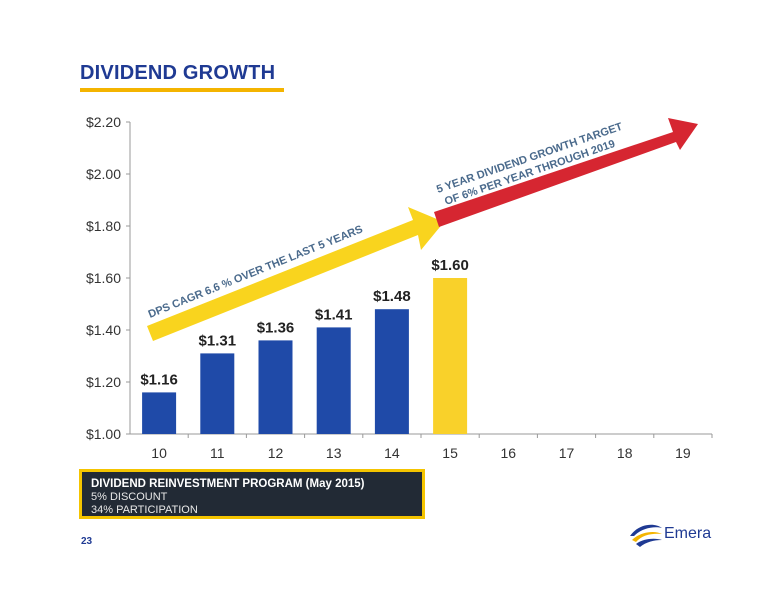 The image size is (776, 600). Describe the element at coordinates (276, 453) in the screenshot. I see `x-tick-label: 12` at that location.